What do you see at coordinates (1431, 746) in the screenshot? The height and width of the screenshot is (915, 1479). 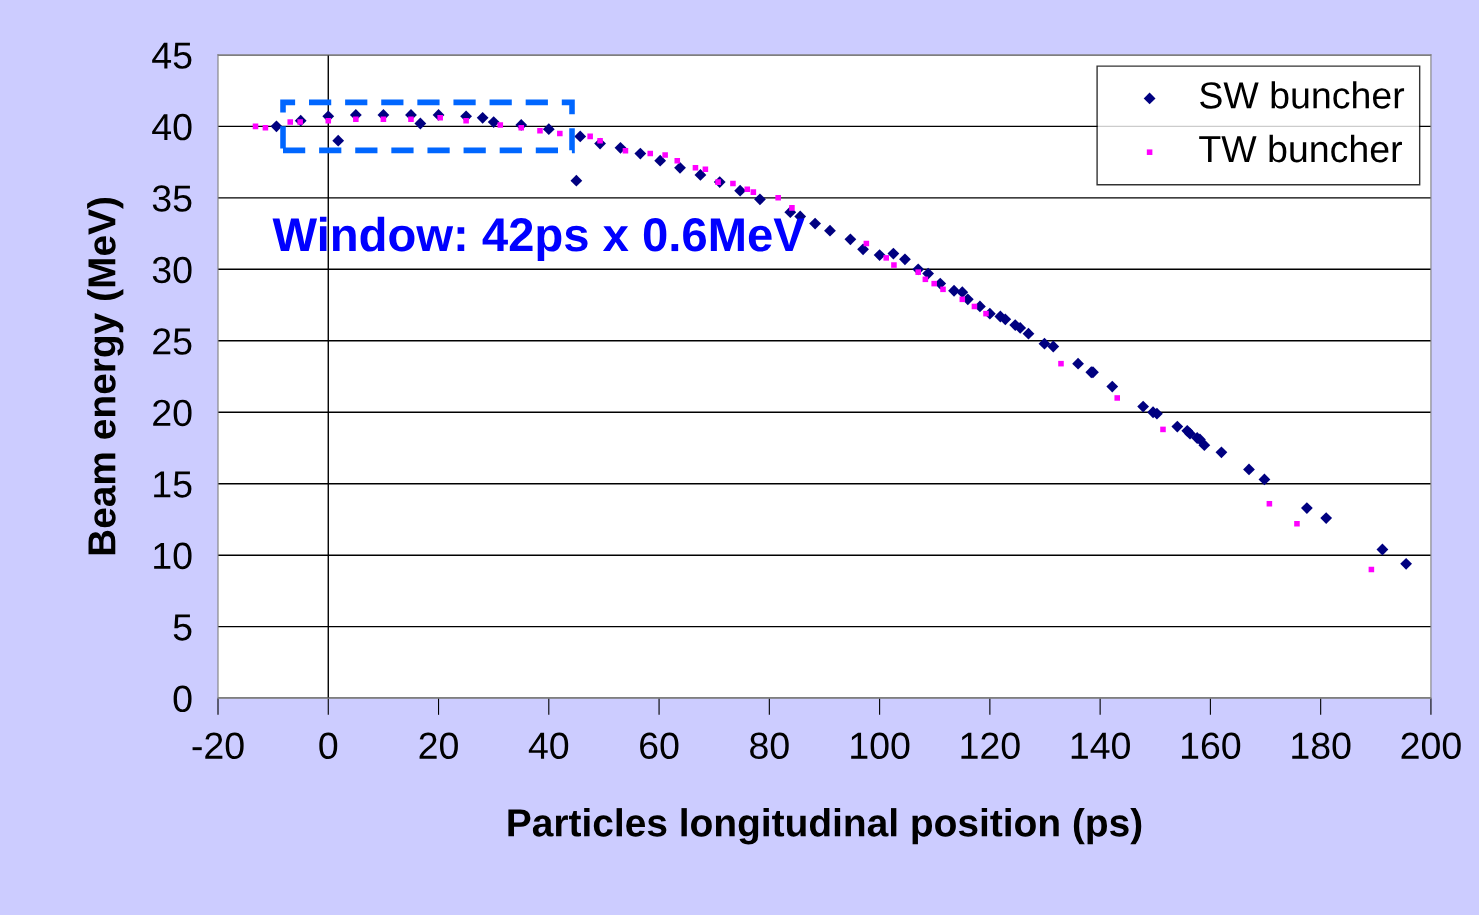 I see `x-tick-label: 200` at bounding box center [1431, 746].